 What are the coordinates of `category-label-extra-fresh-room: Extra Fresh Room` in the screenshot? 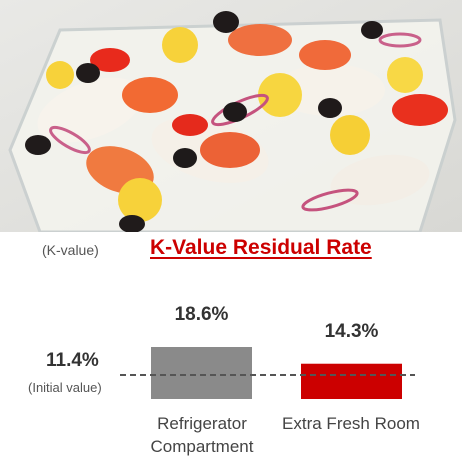 It's located at (351, 423).